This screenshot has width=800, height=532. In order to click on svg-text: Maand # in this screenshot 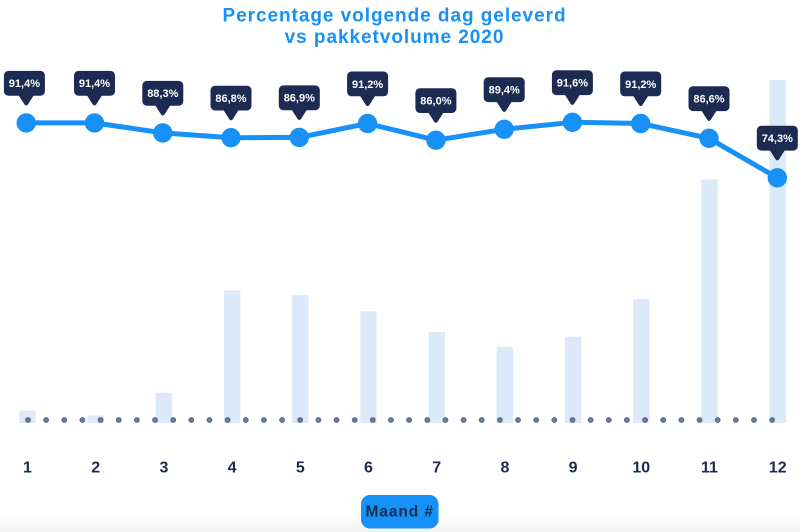, I will do `click(400, 512)`.